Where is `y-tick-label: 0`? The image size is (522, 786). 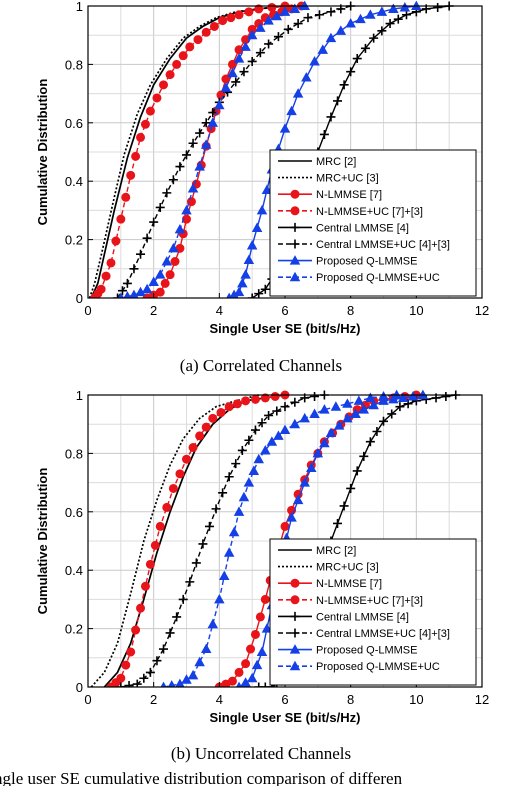
y-tick-label: 0 is located at coordinates (79, 298).